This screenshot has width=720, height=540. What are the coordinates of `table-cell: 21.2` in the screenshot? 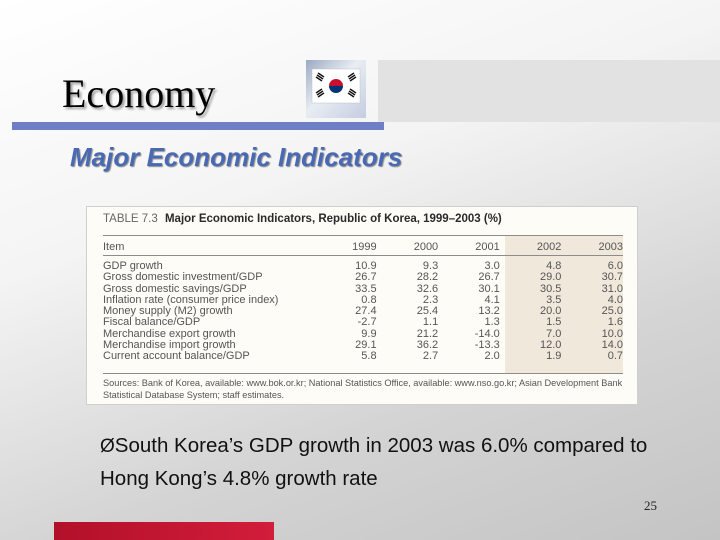 It's located at (427, 333).